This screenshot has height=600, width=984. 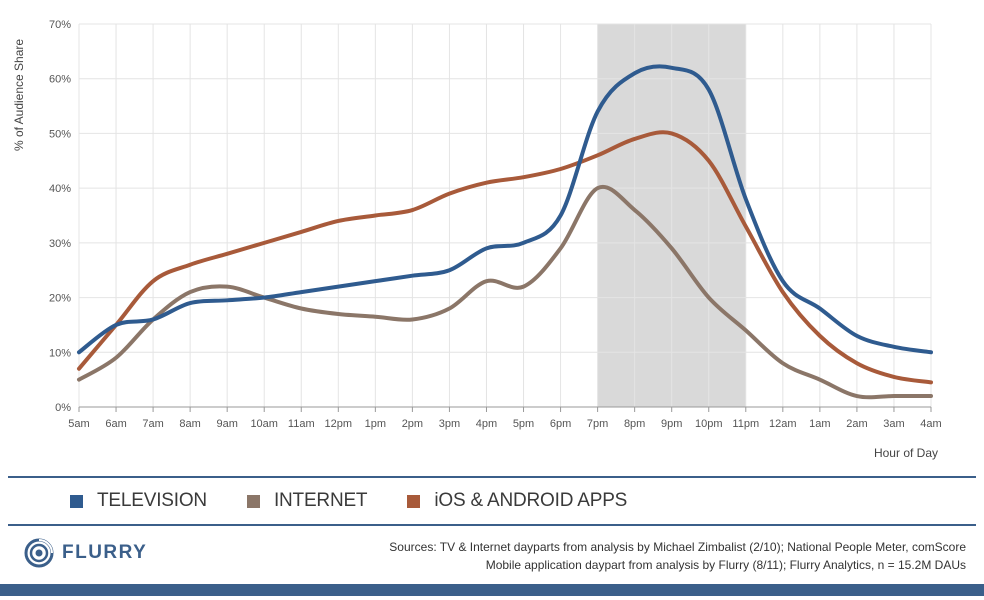 I want to click on y-tick-label: 30%, so click(x=60, y=244).